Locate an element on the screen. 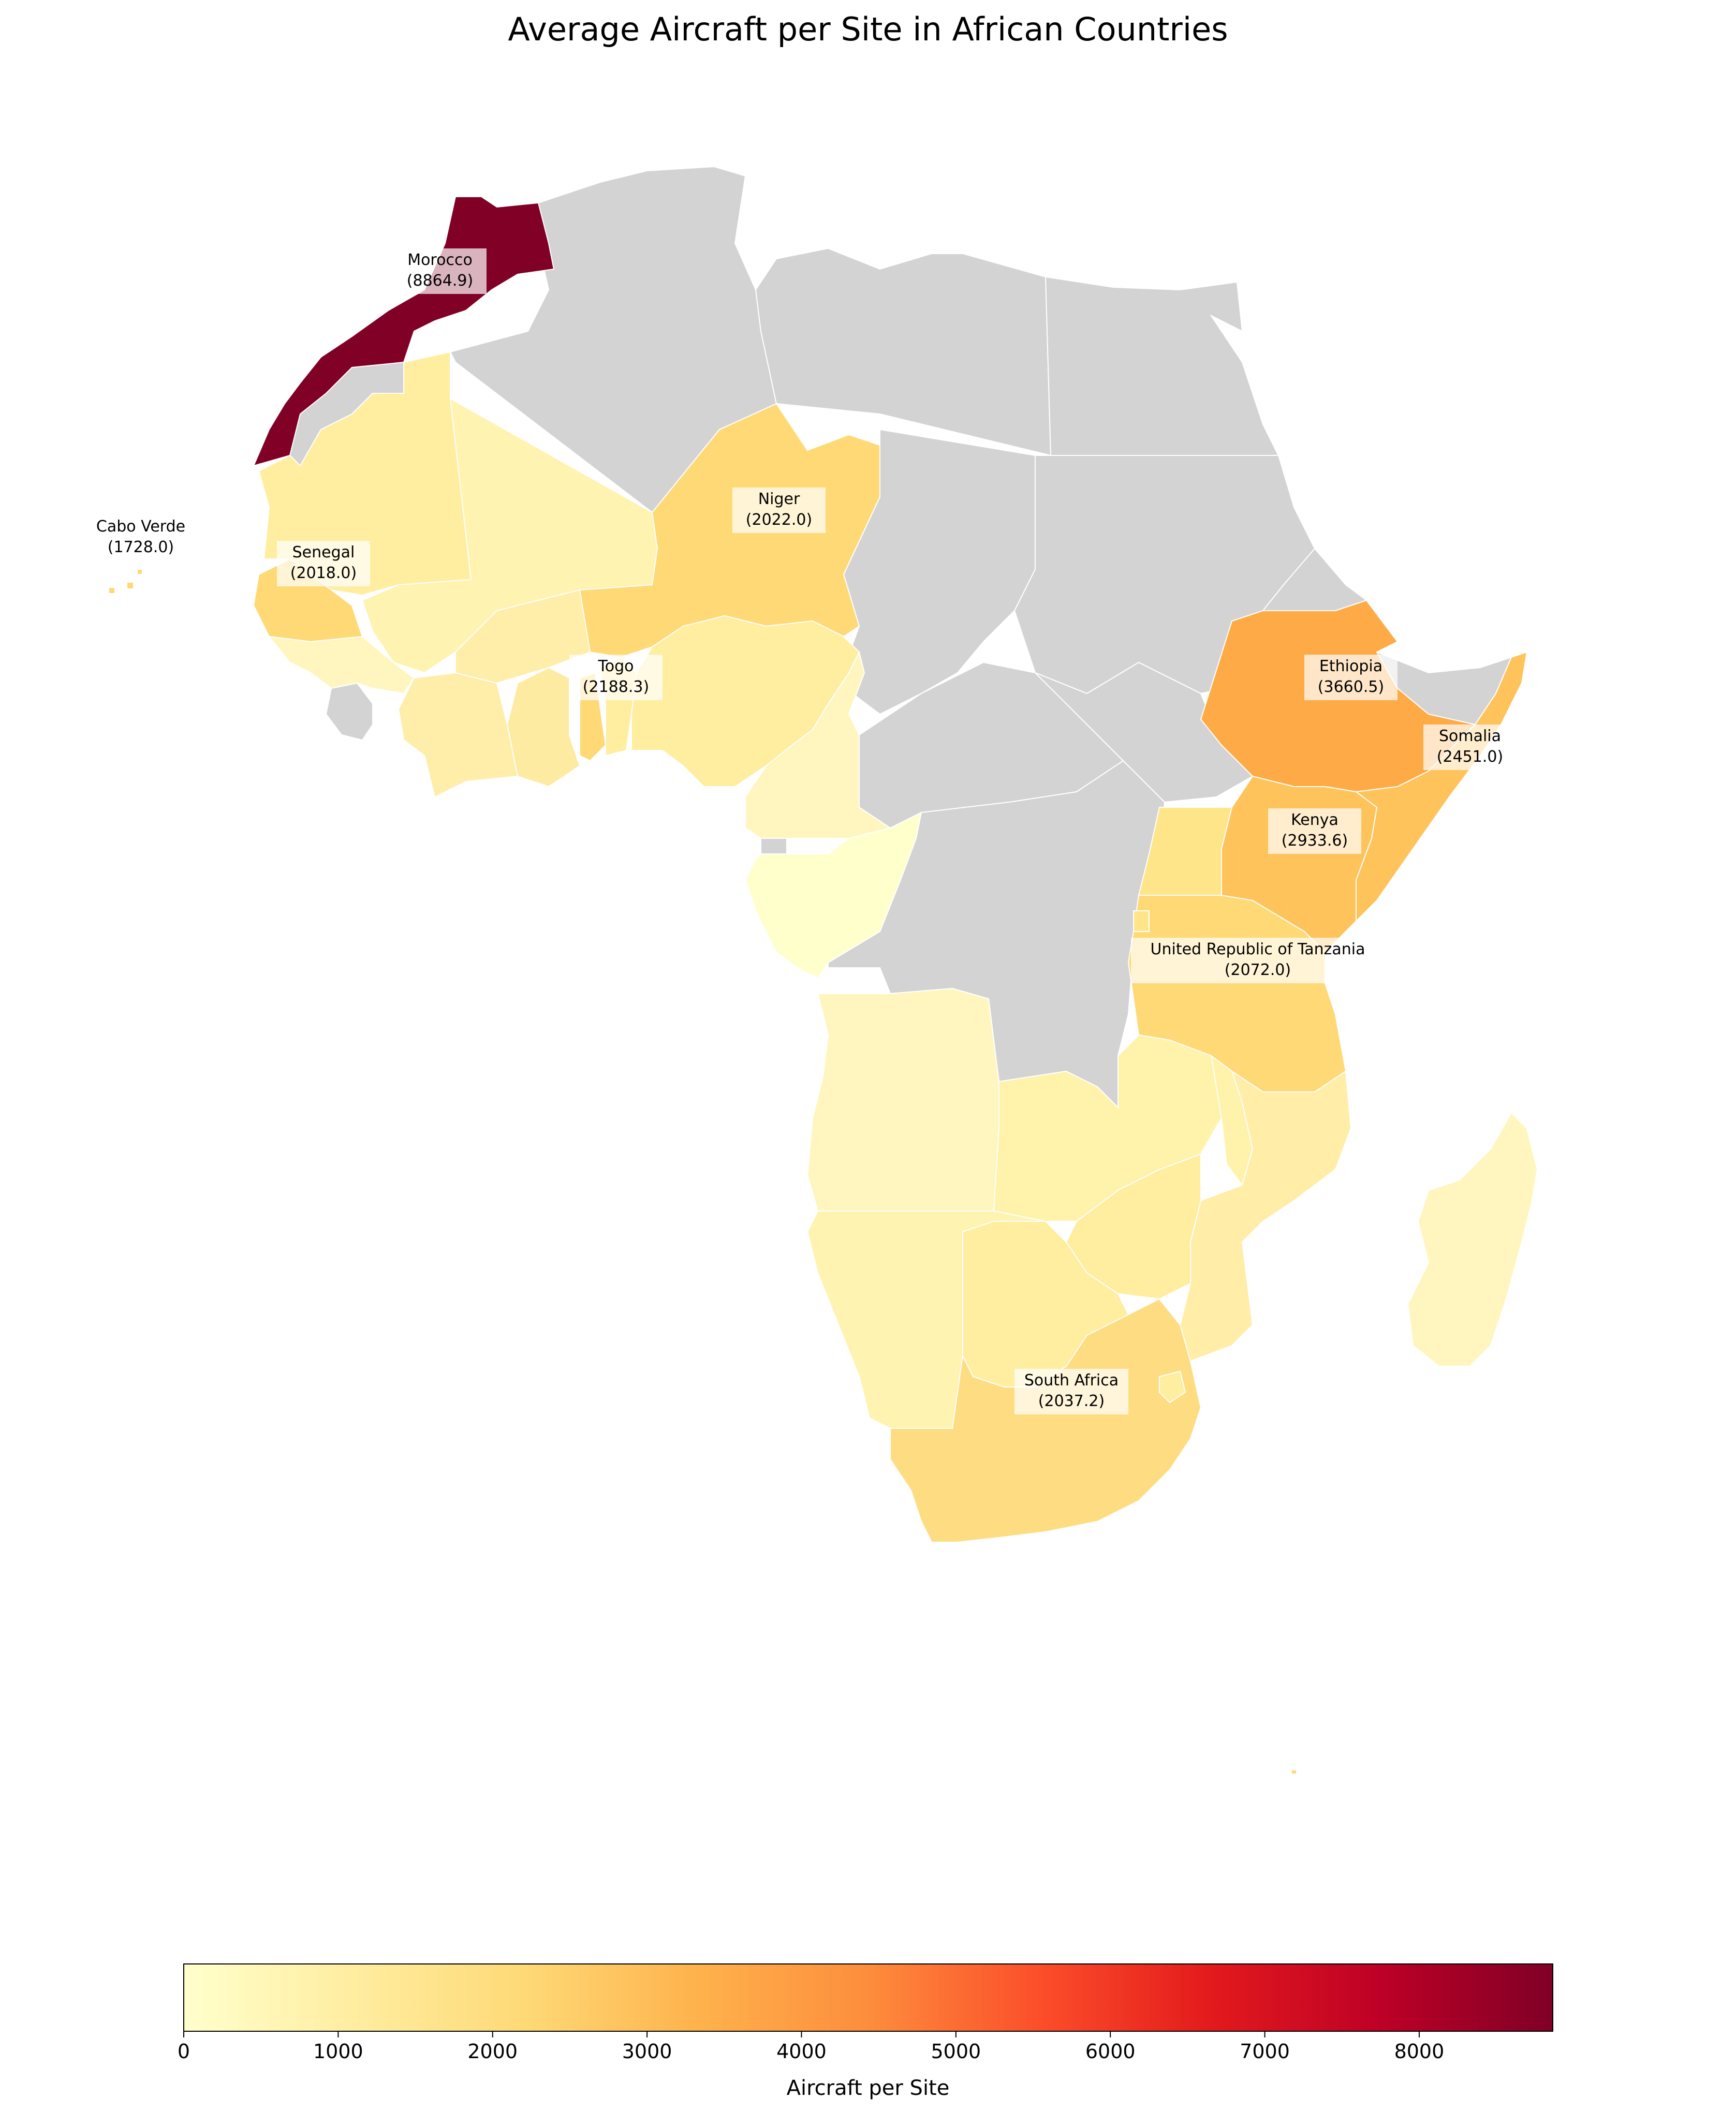 This screenshot has width=1736, height=2113. region-ghana is located at coordinates (543, 727).